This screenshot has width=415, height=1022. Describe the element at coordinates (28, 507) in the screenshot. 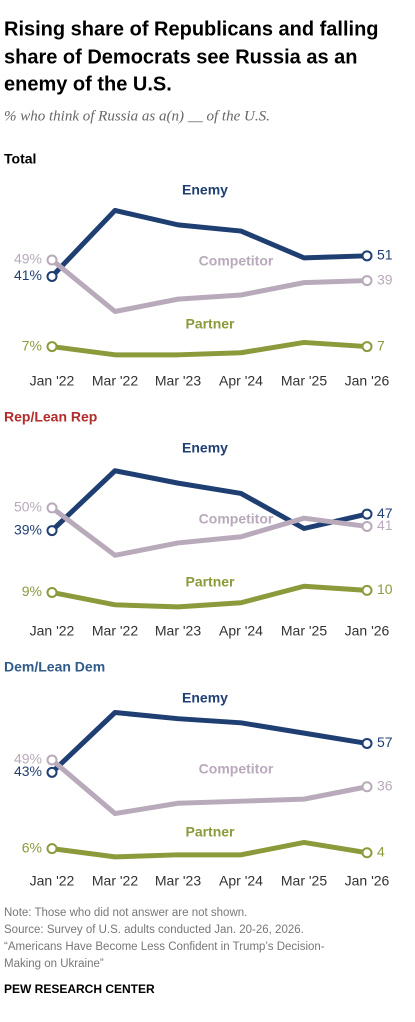

I see `value-label: 50%` at that location.